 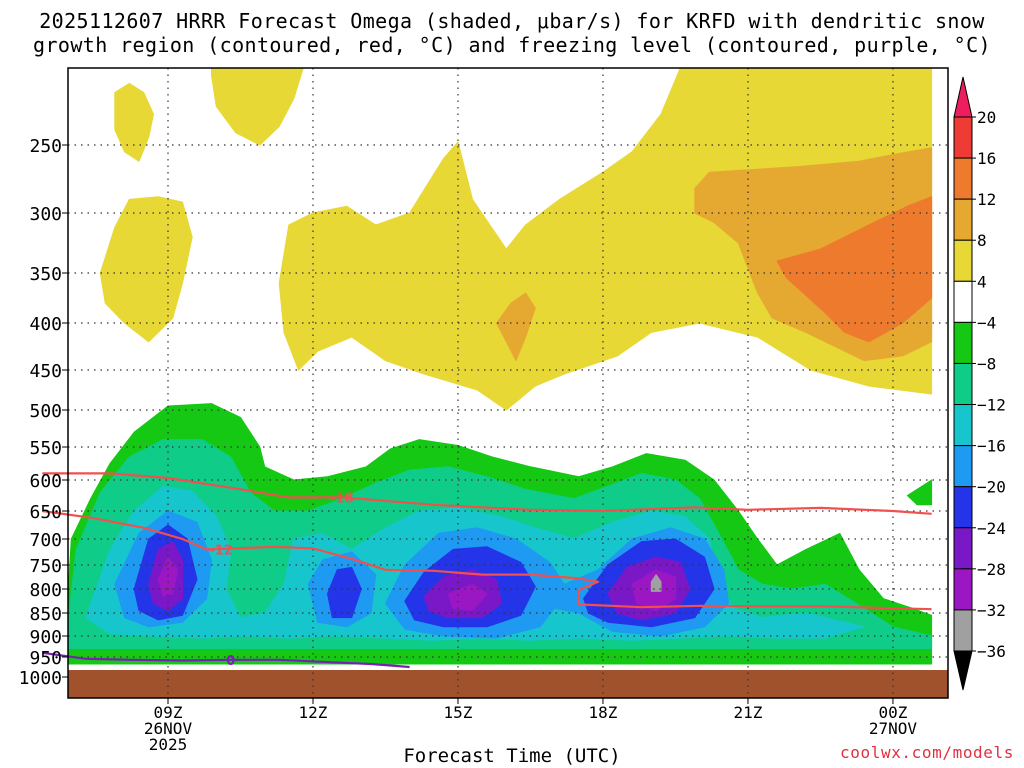 What do you see at coordinates (603, 712) in the screenshot?
I see `x-tick-label-18Z-0: 18Z` at bounding box center [603, 712].